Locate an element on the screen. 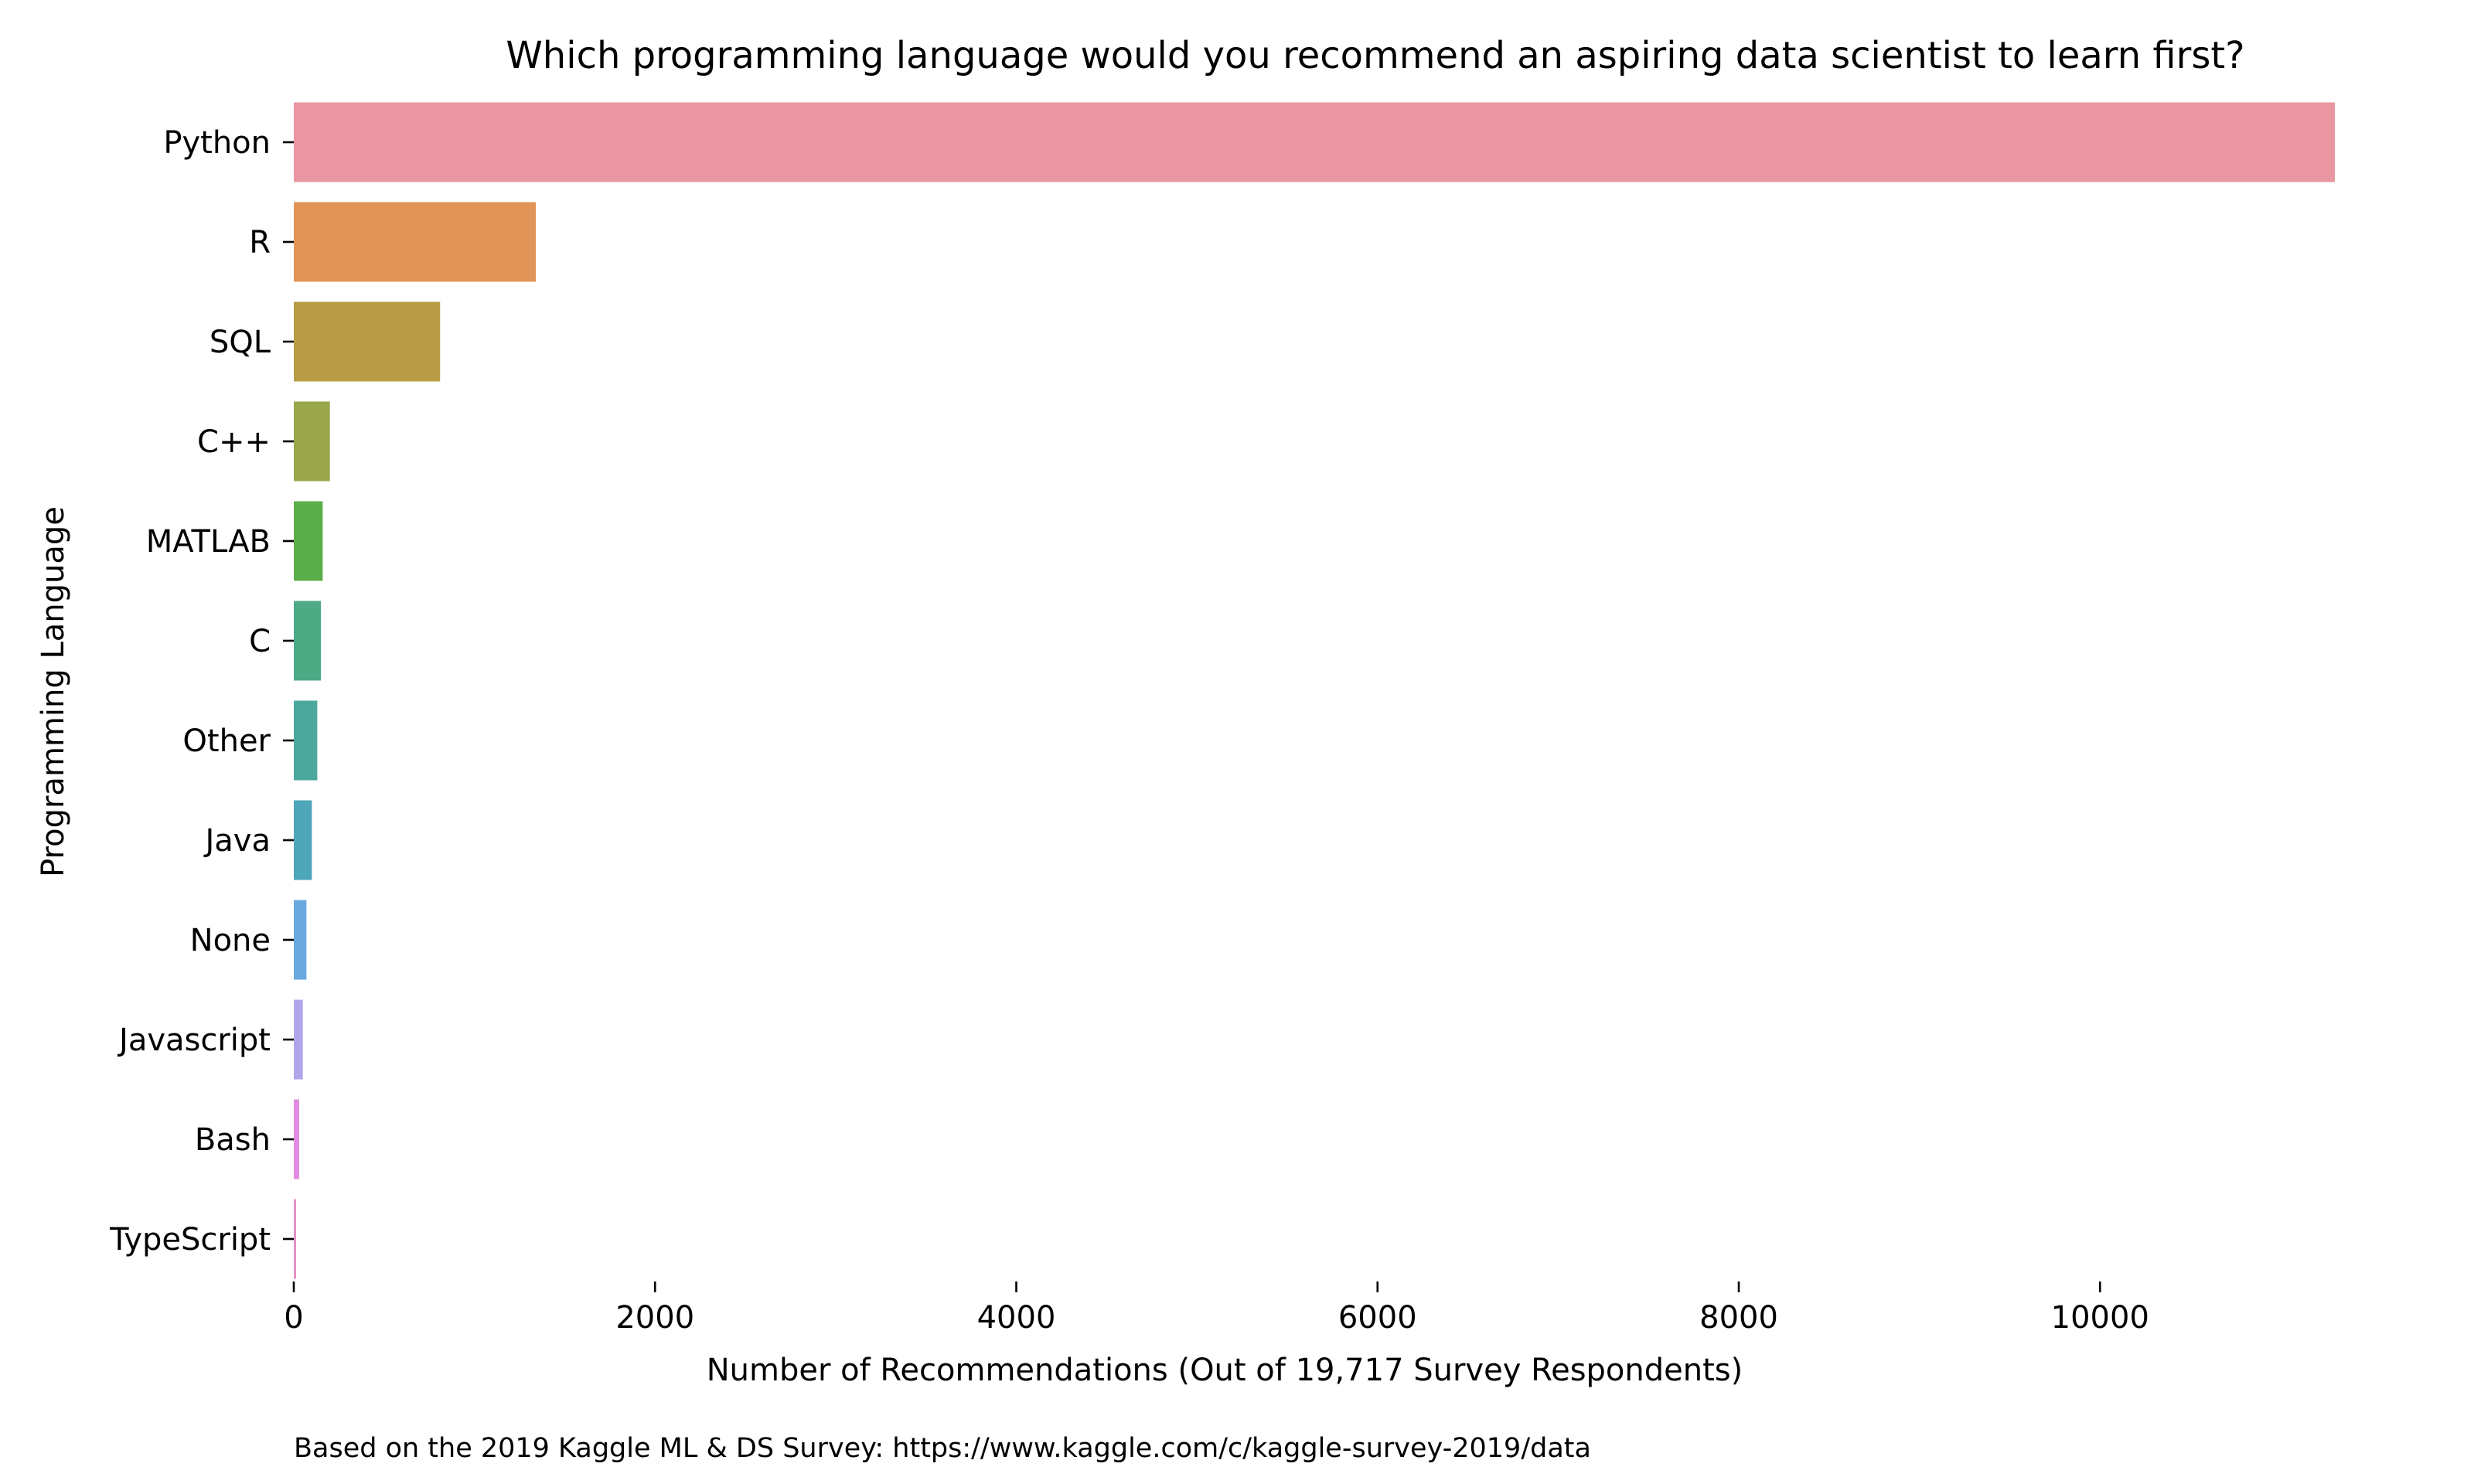 This screenshot has width=2474, height=1484. bar-python is located at coordinates (1314, 142).